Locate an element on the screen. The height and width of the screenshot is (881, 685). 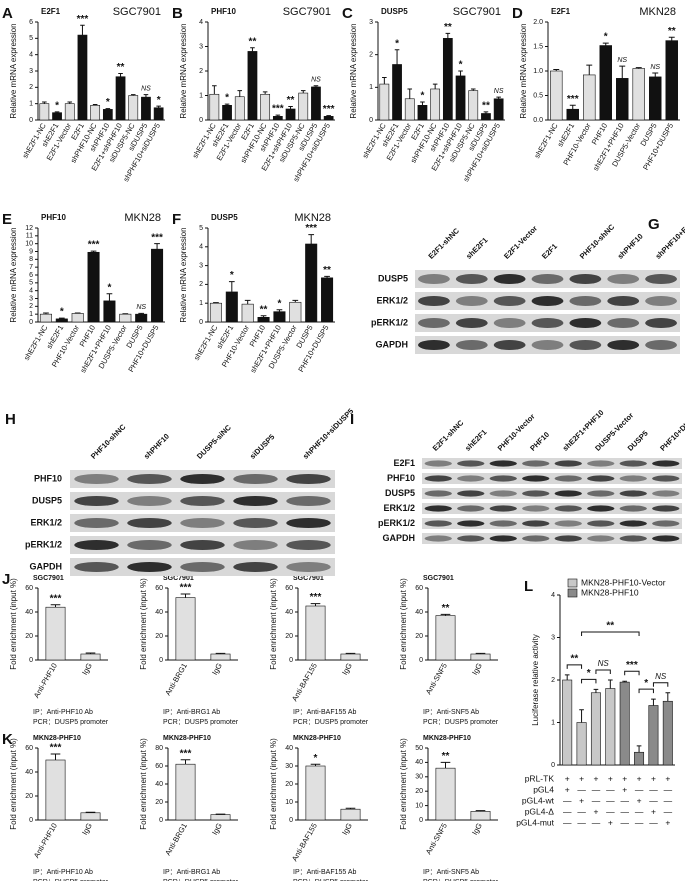
row-label: PHF10 is located at coordinates (48, 478).